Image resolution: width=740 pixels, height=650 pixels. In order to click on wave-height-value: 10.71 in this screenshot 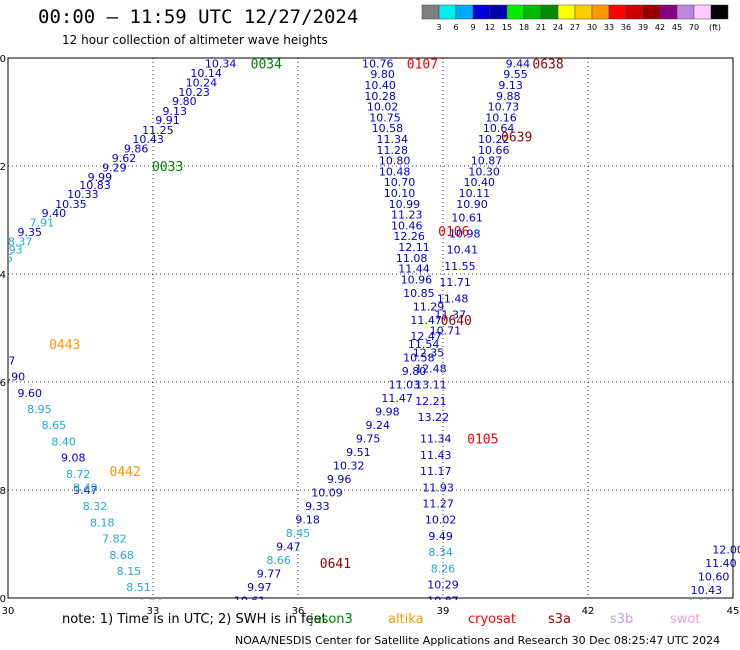, I will do `click(446, 331)`.